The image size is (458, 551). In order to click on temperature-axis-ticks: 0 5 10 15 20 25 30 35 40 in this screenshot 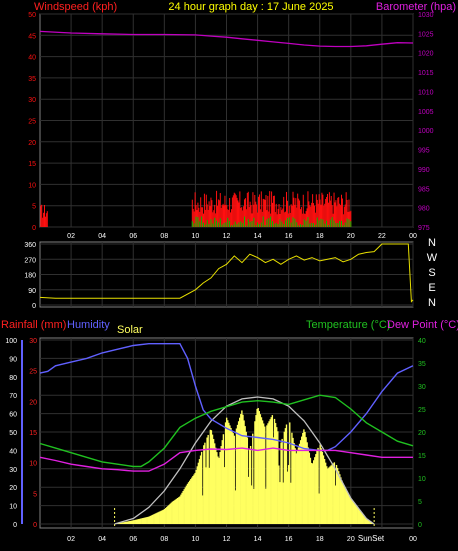, I will do `click(422, 433)`.